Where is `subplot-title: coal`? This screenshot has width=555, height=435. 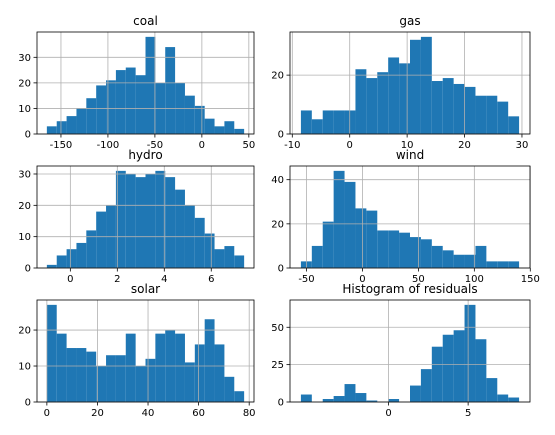 subplot-title: coal is located at coordinates (145, 21).